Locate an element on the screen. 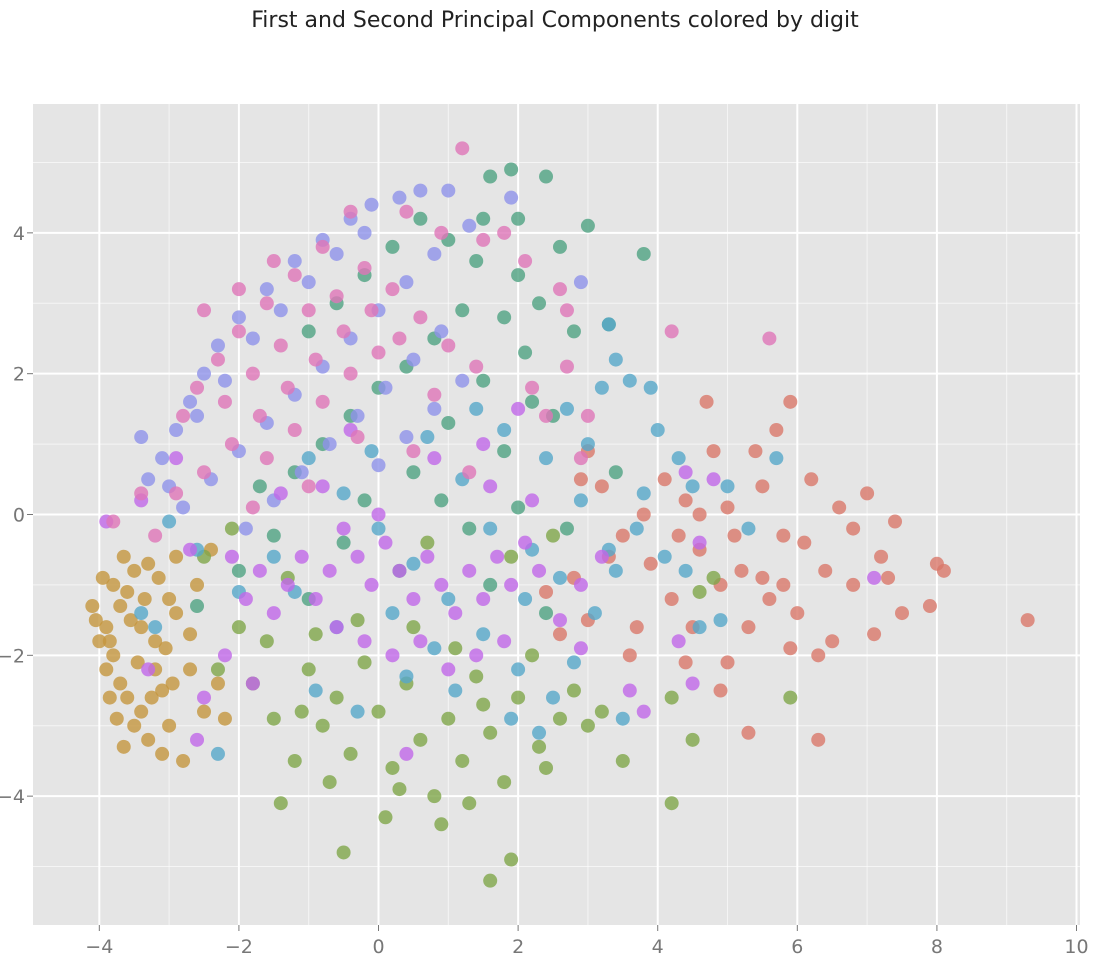  x-tick-label: 8 is located at coordinates (937, 947).